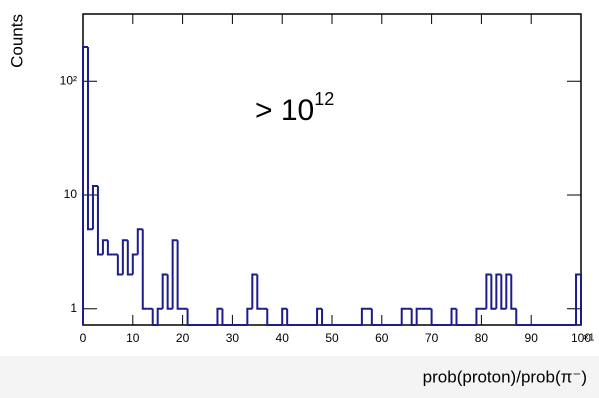  Describe the element at coordinates (233, 338) in the screenshot. I see `x-tick-label: 30` at that location.